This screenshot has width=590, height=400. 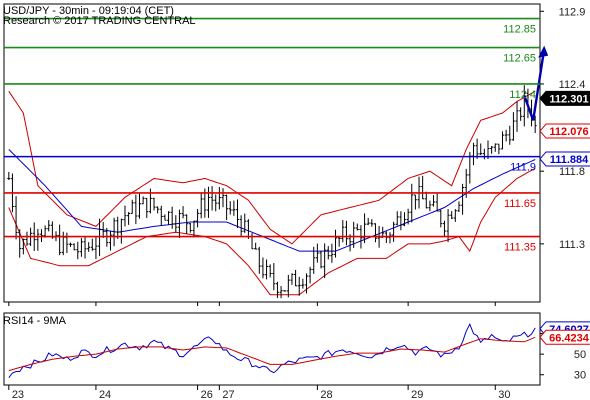 What do you see at coordinates (35, 321) in the screenshot?
I see `rsi-title: RSI14 - 9MA` at bounding box center [35, 321].